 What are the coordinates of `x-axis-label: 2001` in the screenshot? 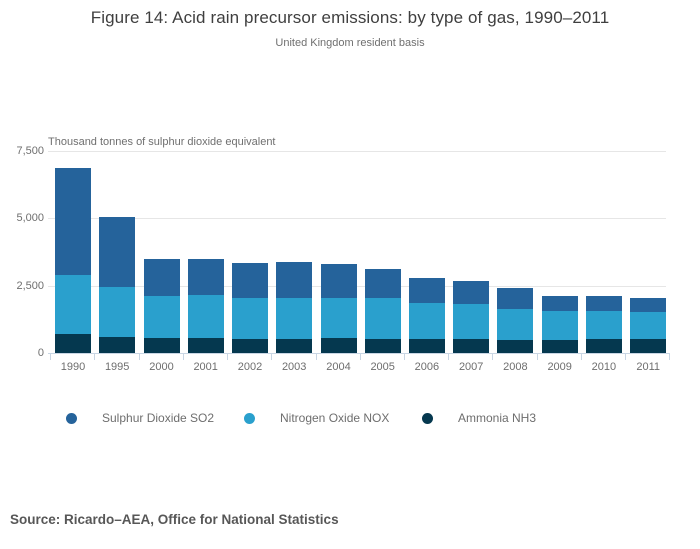 It's located at (205, 367).